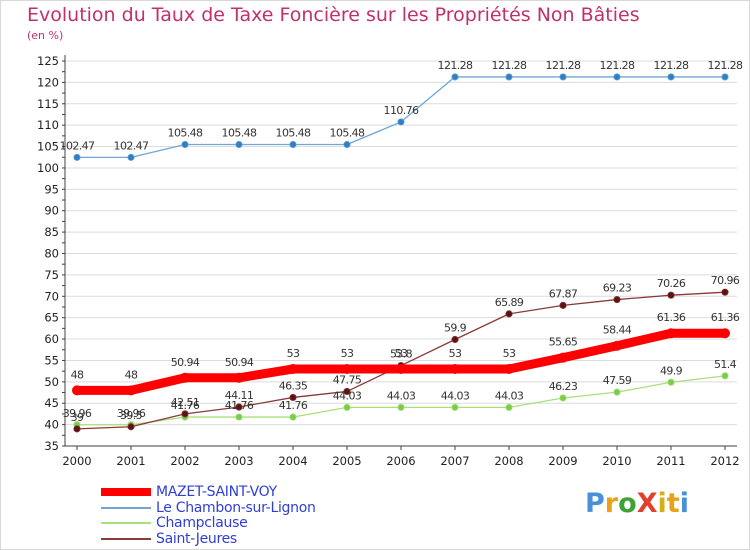 This screenshot has width=750, height=550. I want to click on data-label: 59.9, so click(455, 327).